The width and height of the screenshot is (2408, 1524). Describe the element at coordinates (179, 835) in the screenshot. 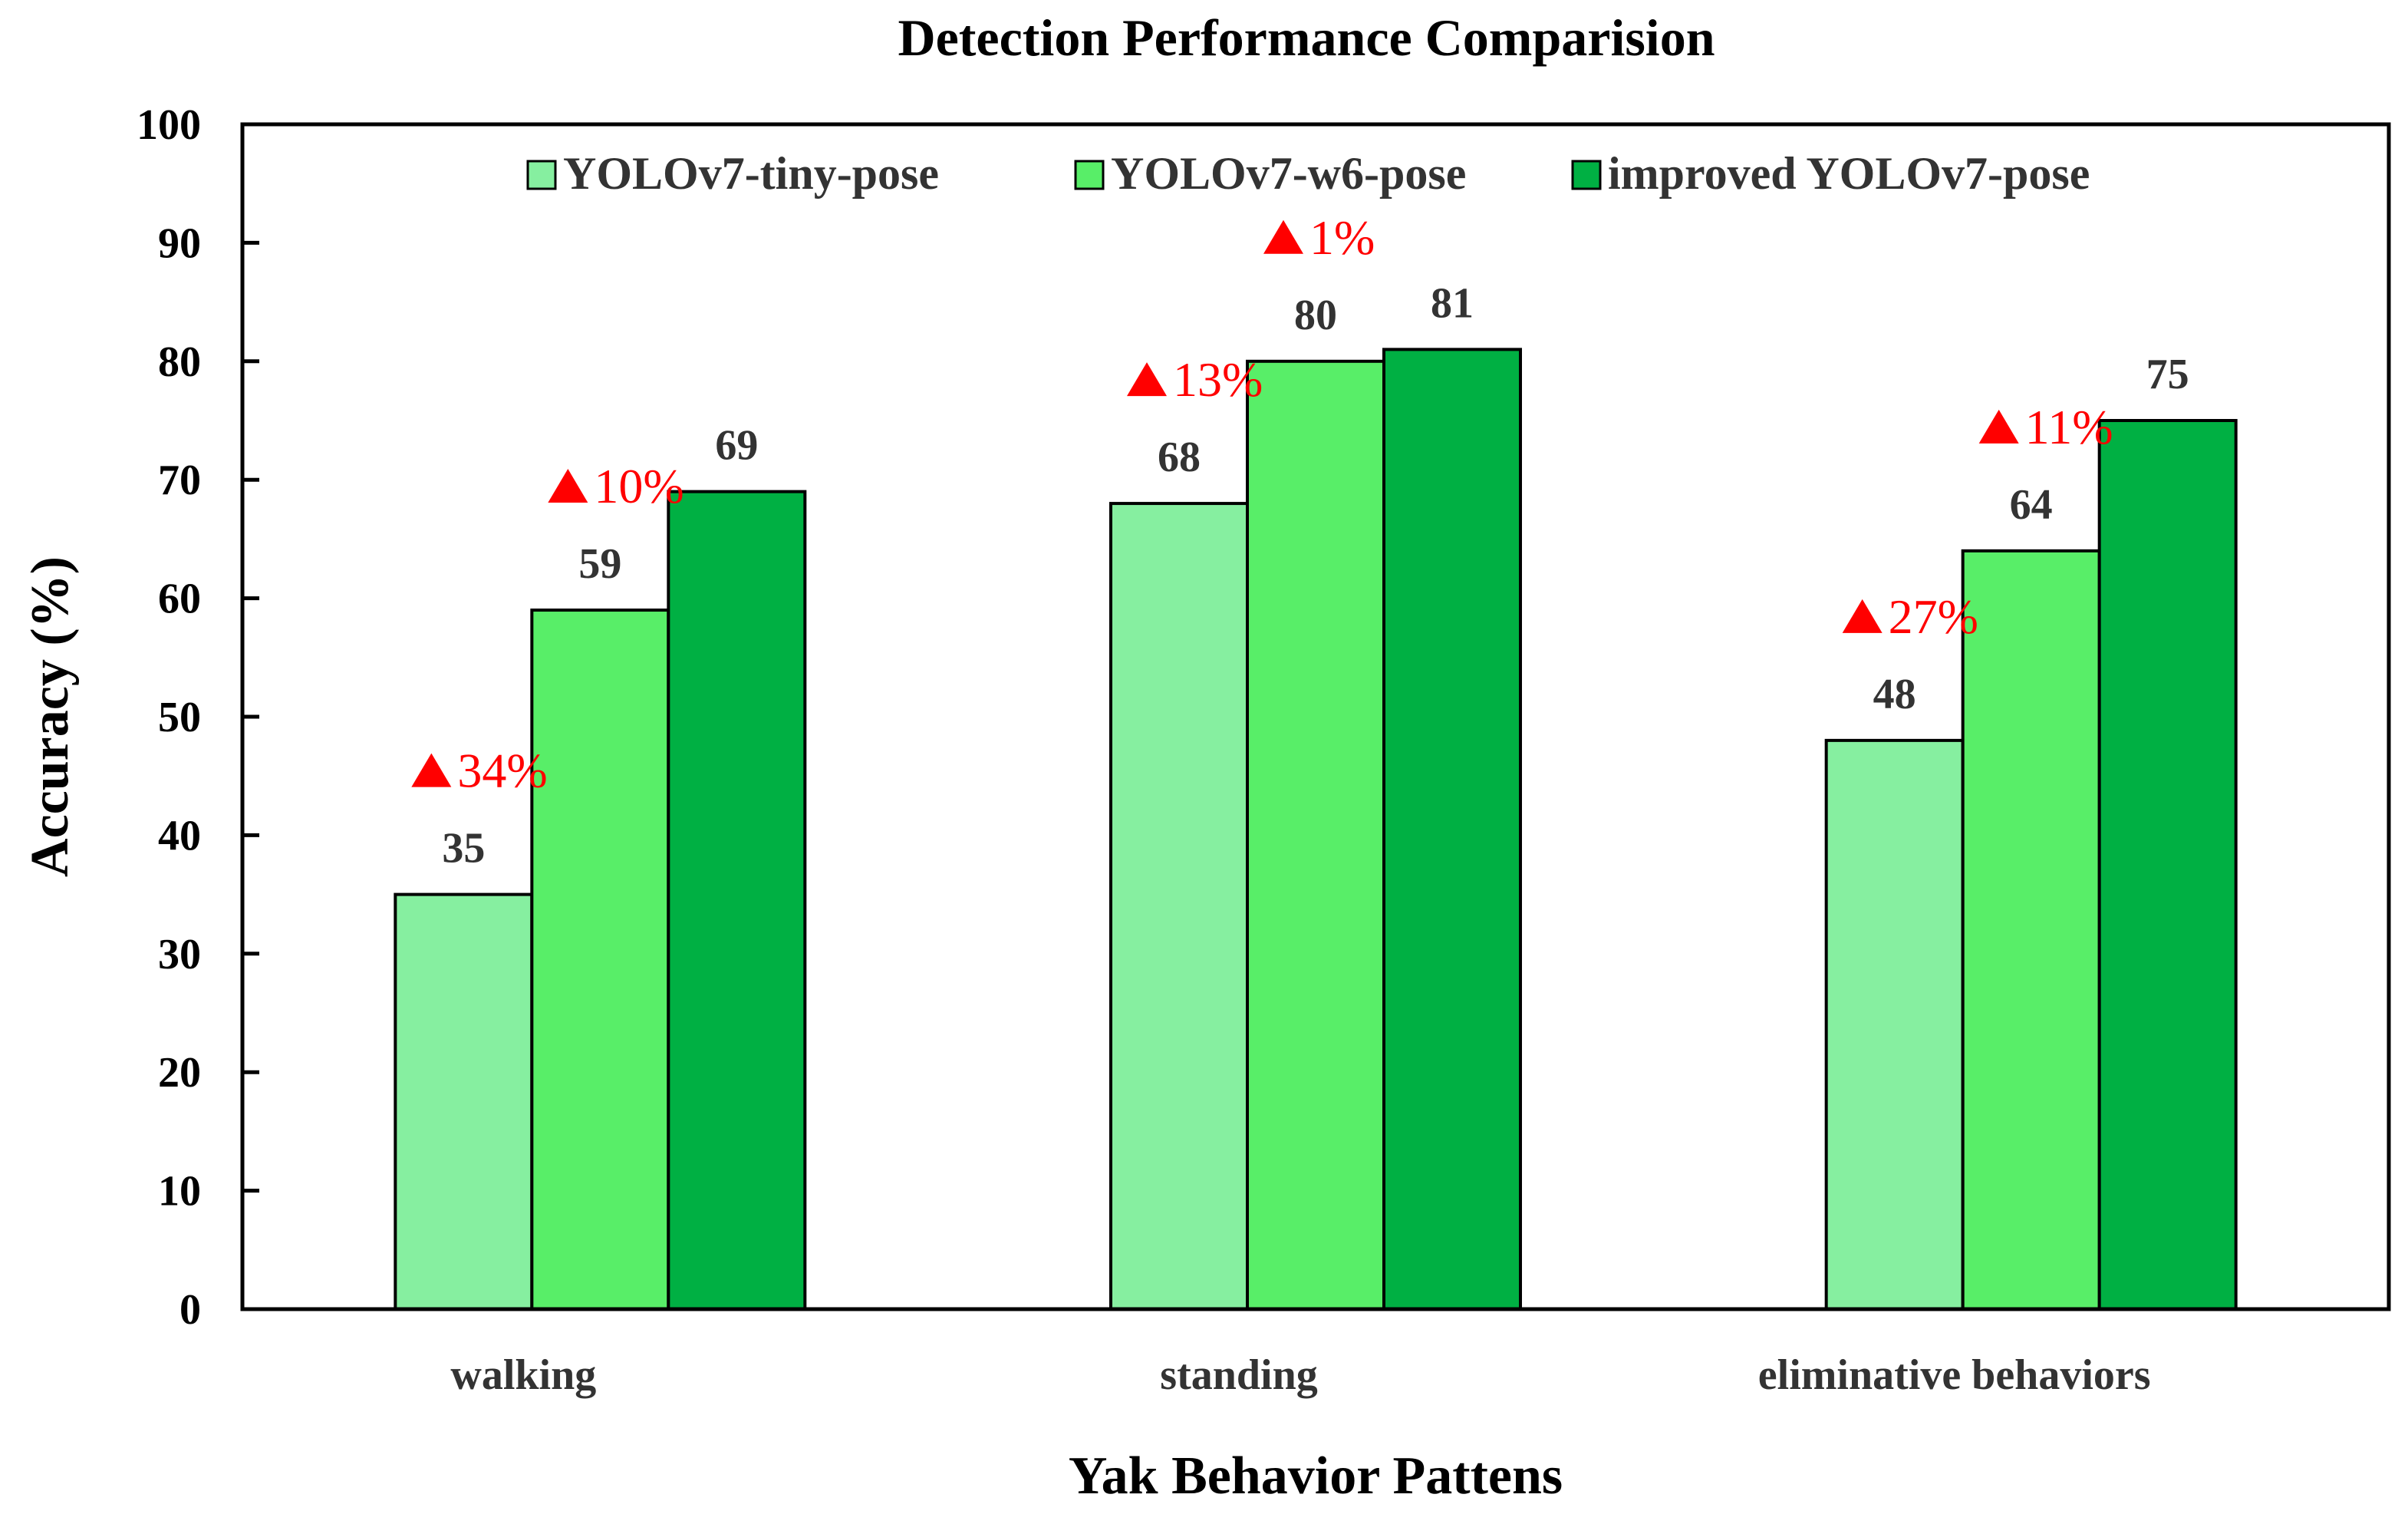

I see `y-tick-label: 40` at that location.